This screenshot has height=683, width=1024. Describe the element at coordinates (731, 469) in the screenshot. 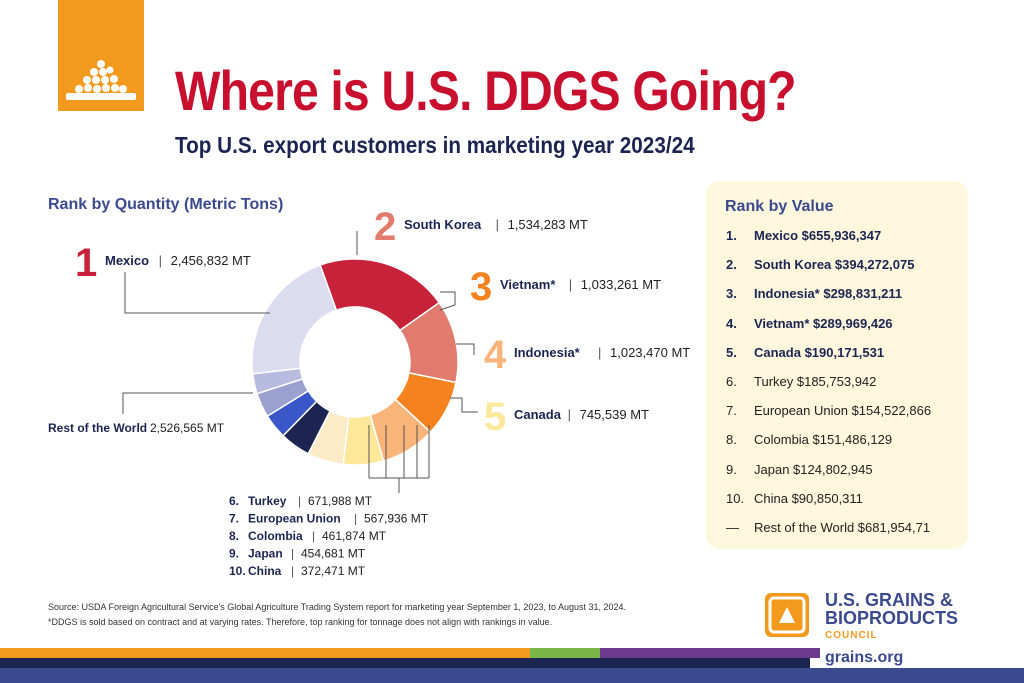

I see `value-rank-number: 9.` at that location.